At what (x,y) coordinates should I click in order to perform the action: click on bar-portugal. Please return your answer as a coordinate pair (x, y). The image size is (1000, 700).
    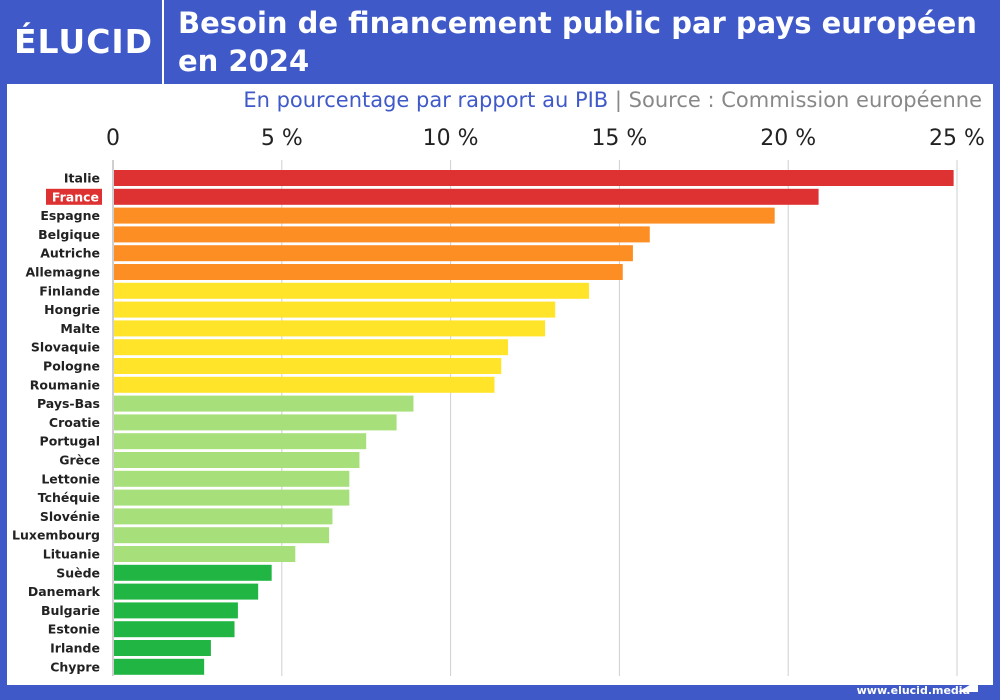
    Looking at the image, I should click on (240, 441).